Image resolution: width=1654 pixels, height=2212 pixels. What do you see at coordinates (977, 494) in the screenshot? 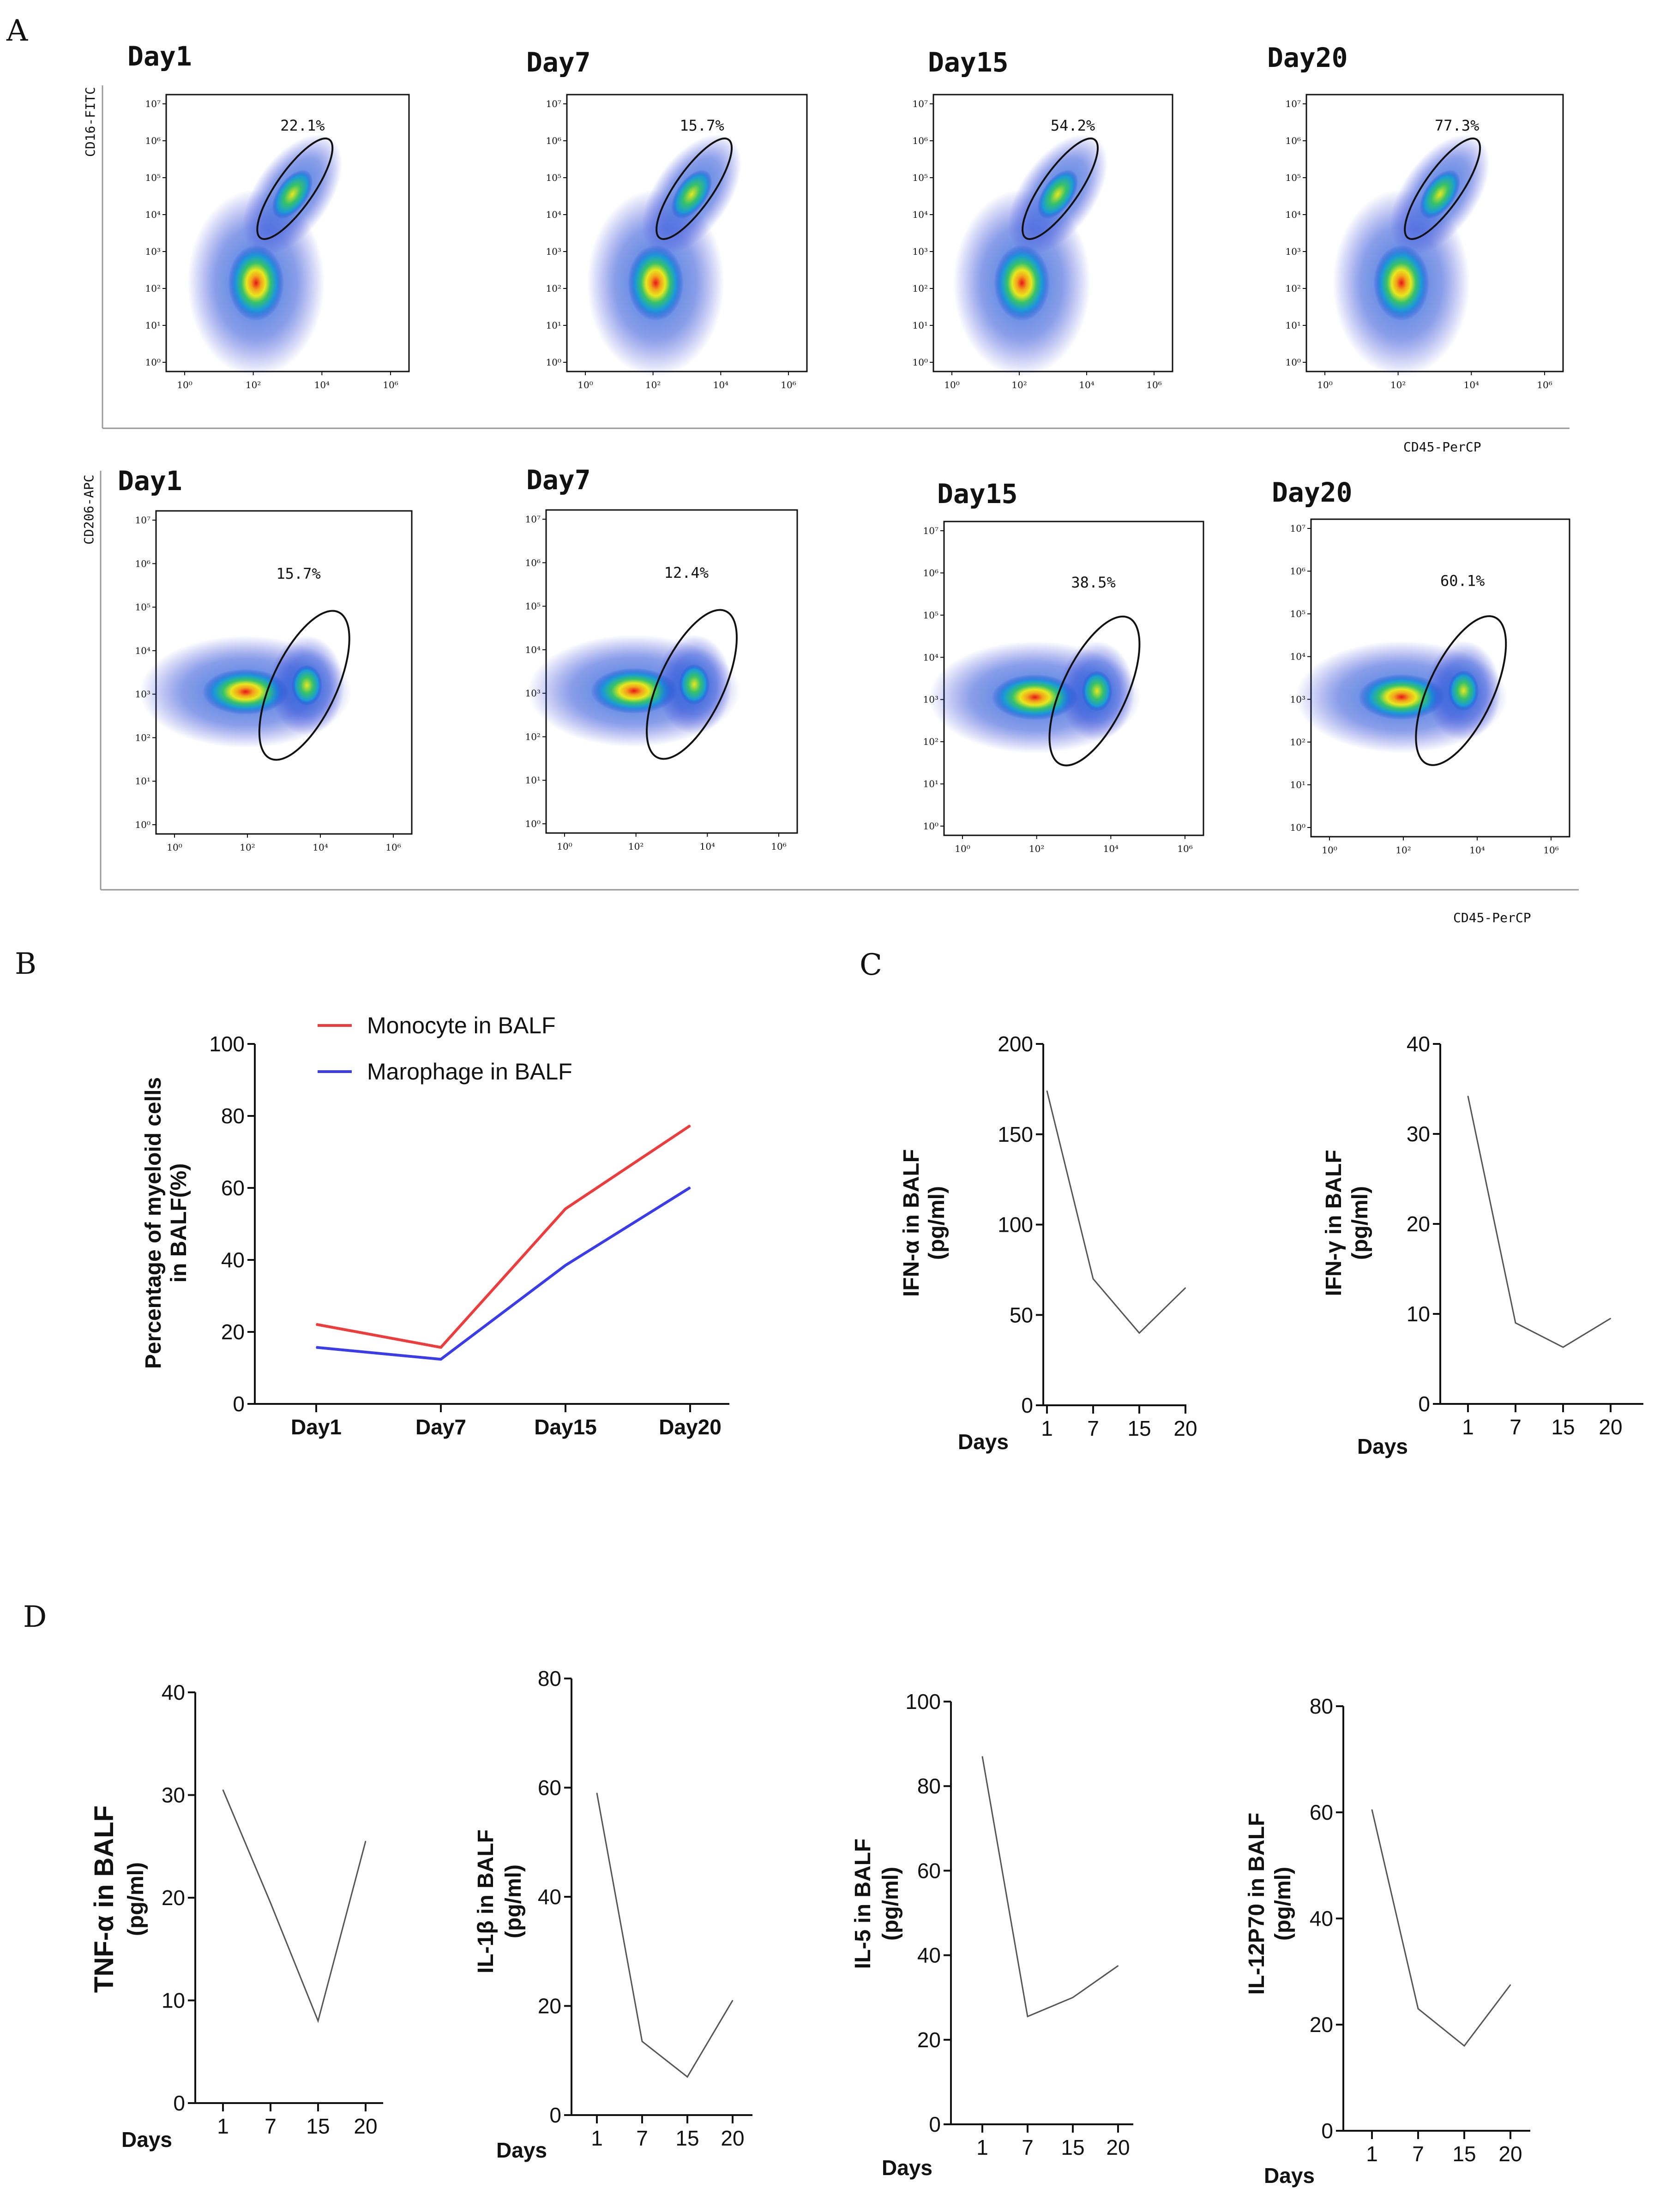
I see `flow-day-label: Day15` at bounding box center [977, 494].